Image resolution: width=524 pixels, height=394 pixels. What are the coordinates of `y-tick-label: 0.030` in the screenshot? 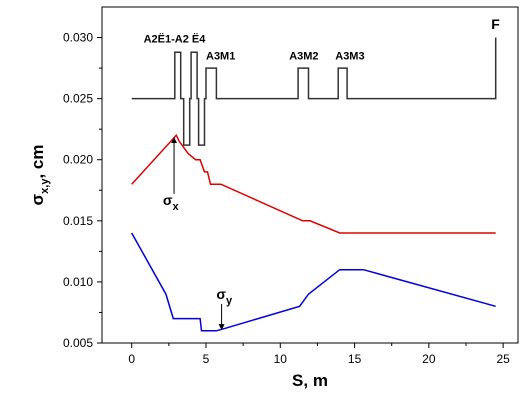 It's located at (78, 38).